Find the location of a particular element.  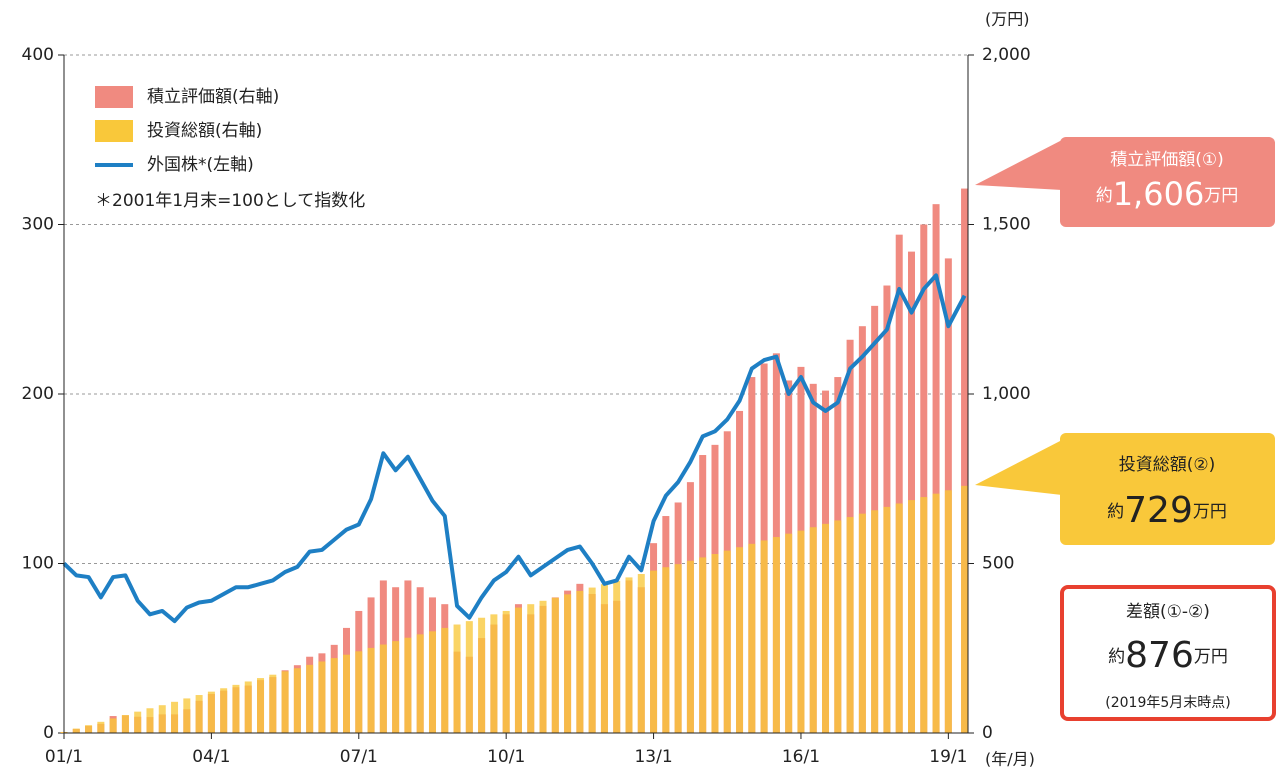

x-tick-label: 07/1 is located at coordinates (359, 757).